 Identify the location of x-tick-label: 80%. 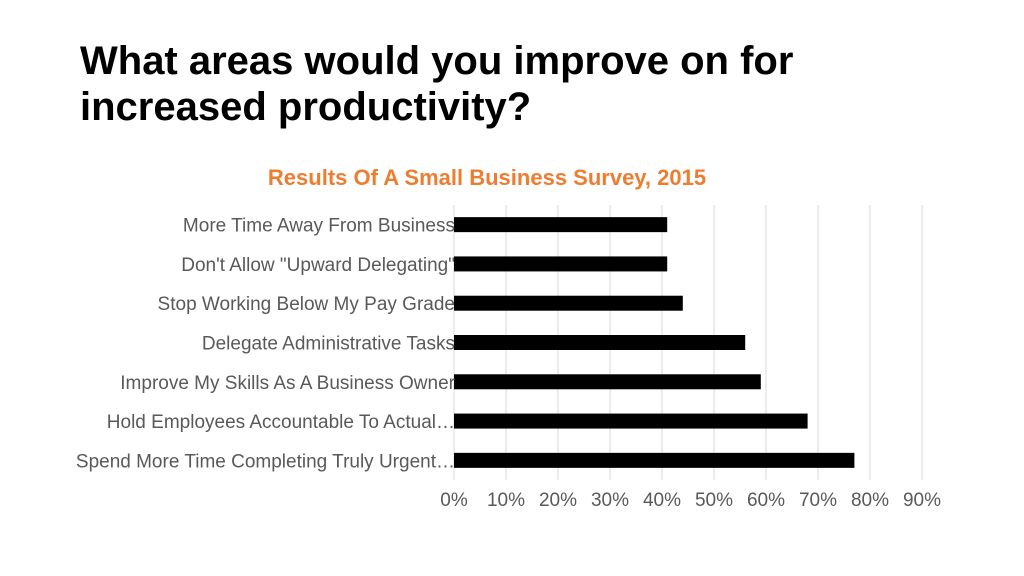
(870, 500).